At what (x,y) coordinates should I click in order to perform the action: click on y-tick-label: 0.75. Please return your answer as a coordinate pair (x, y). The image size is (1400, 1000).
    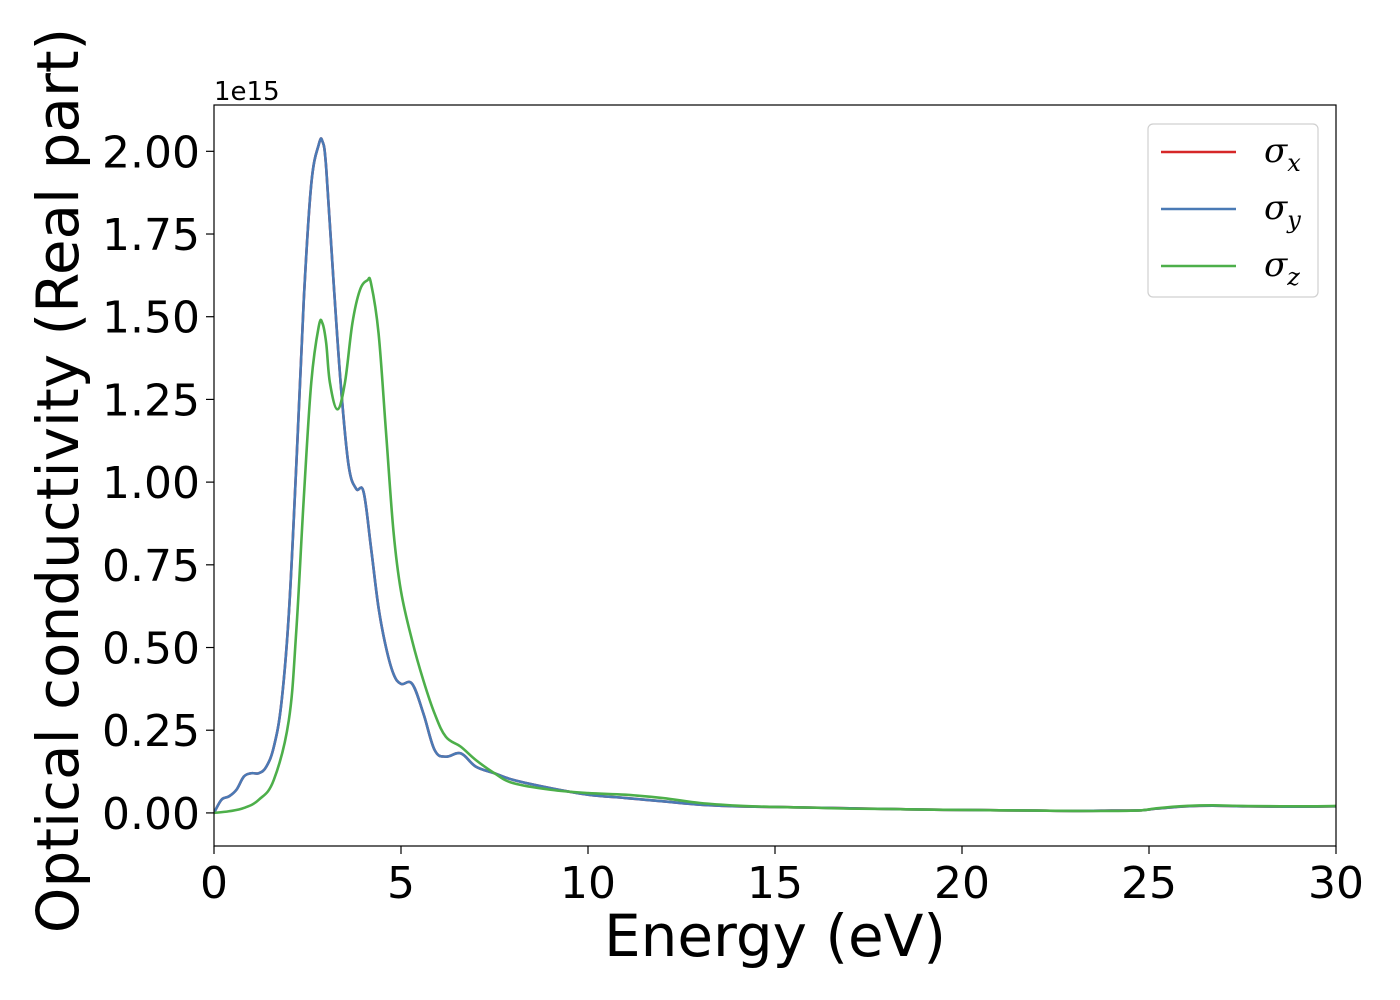
    Looking at the image, I should click on (151, 566).